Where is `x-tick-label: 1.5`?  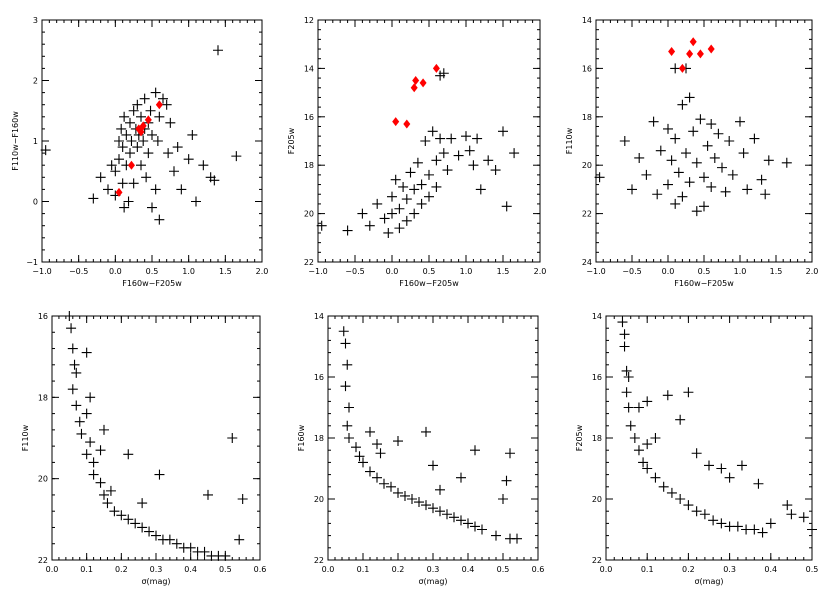 x-tick-label: 1.5 is located at coordinates (503, 271).